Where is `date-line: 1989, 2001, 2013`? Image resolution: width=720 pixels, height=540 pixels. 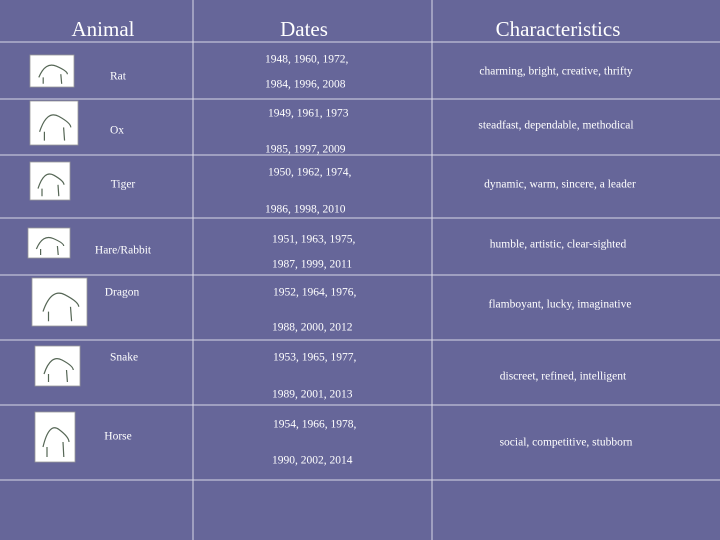
date-line: 1989, 2001, 2013 is located at coordinates (312, 395).